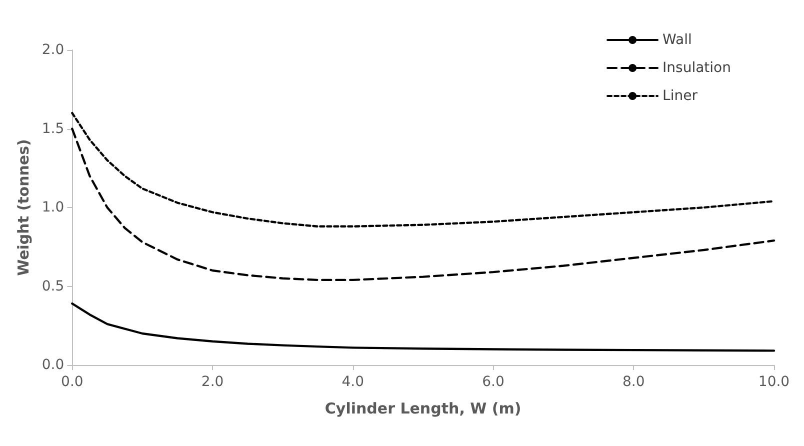  I want to click on legend-label: Wall, so click(677, 40).